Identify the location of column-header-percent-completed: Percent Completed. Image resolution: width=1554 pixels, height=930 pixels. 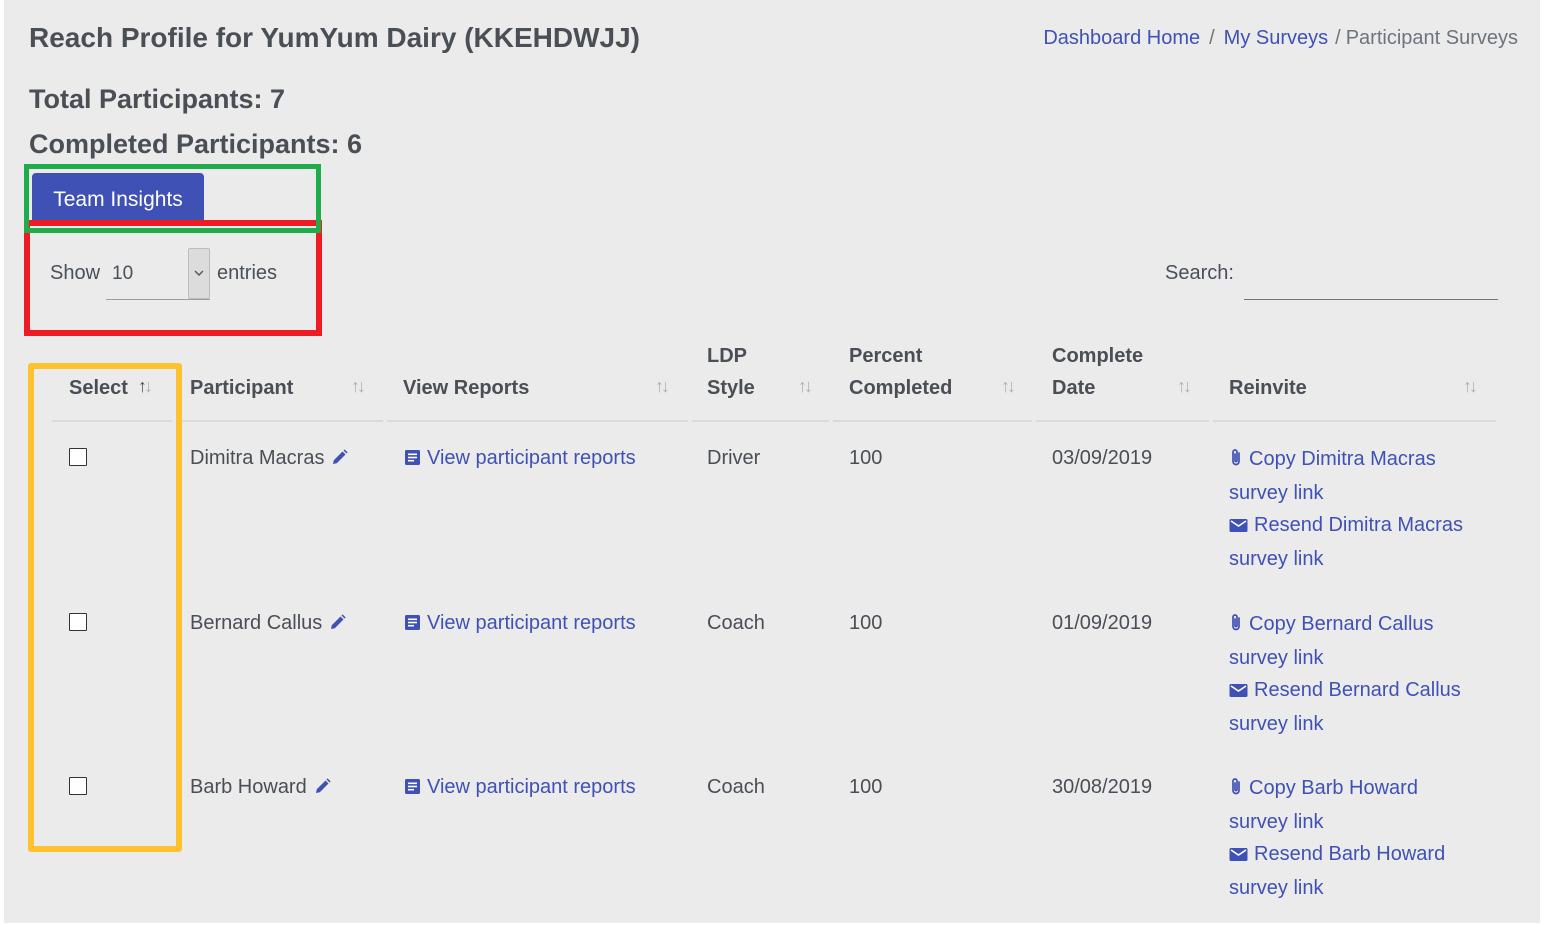
(900, 372).